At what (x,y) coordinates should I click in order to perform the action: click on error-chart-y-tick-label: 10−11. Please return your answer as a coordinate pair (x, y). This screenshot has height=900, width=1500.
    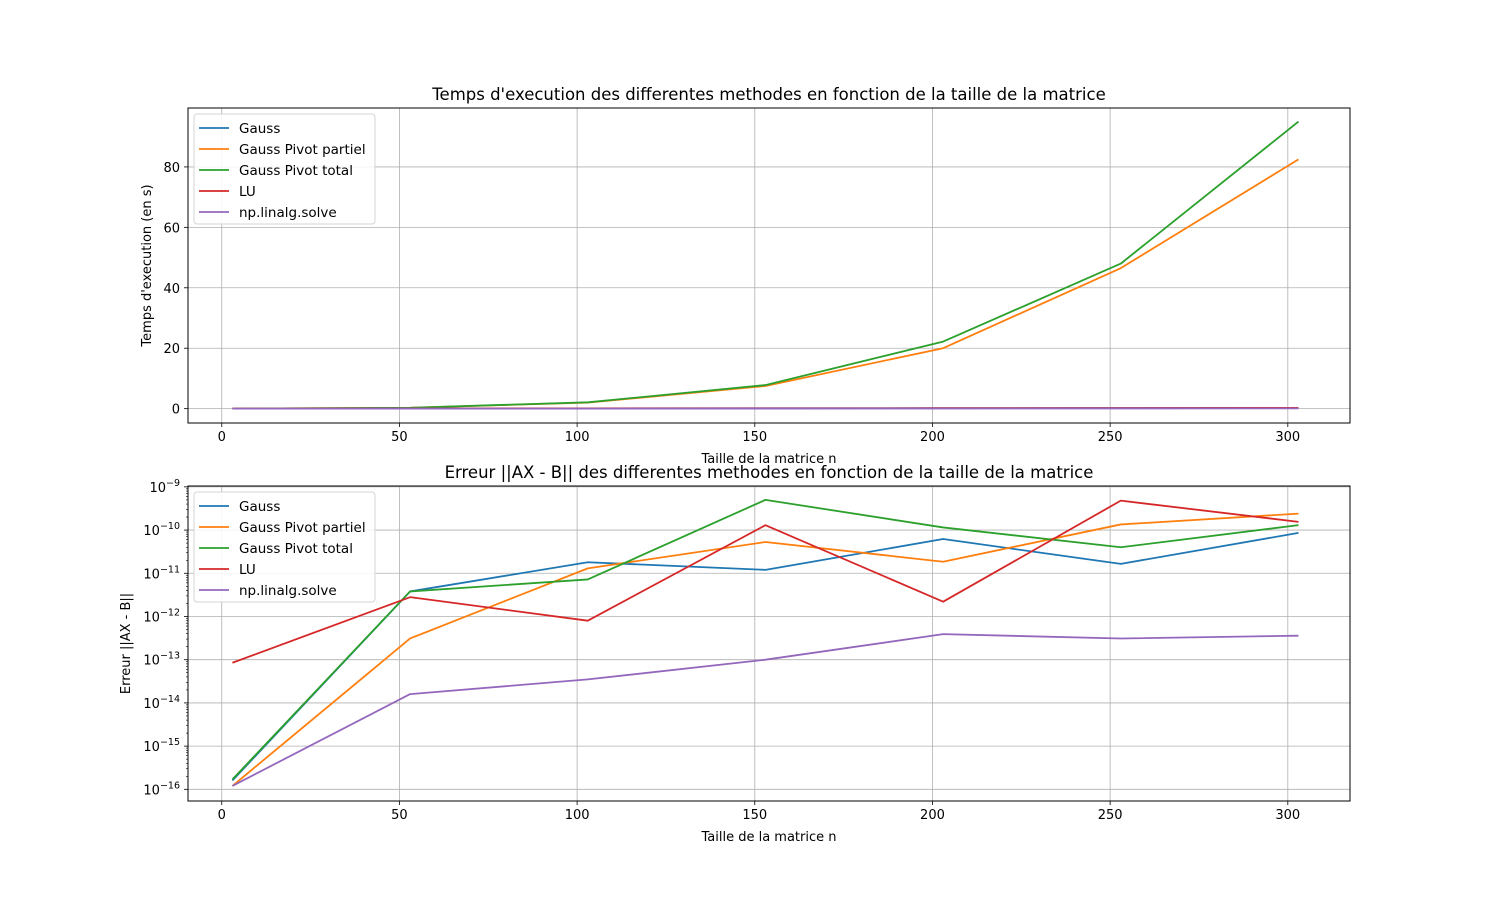
    Looking at the image, I should click on (161, 573).